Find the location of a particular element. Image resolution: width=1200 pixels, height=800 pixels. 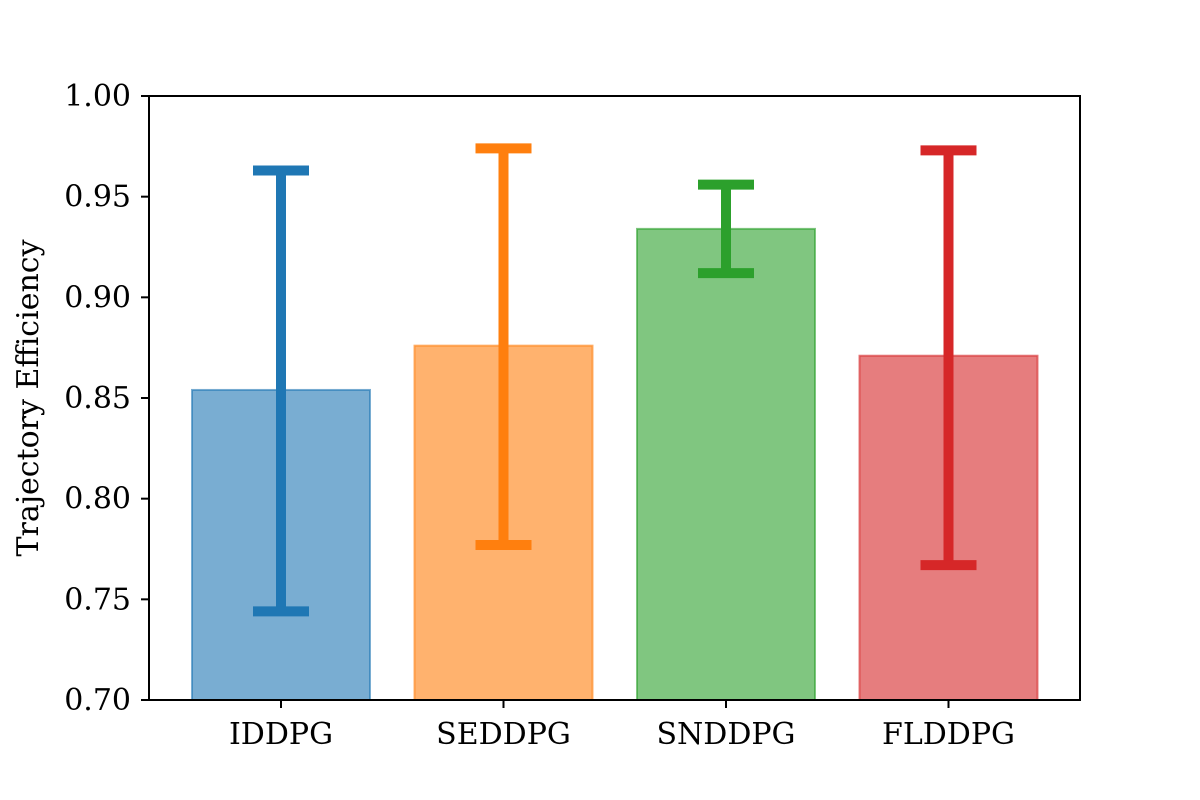

y-axis: 0.70 0.75 0.80 0.85 0.90 0.95 1.00 is located at coordinates (106, 398).